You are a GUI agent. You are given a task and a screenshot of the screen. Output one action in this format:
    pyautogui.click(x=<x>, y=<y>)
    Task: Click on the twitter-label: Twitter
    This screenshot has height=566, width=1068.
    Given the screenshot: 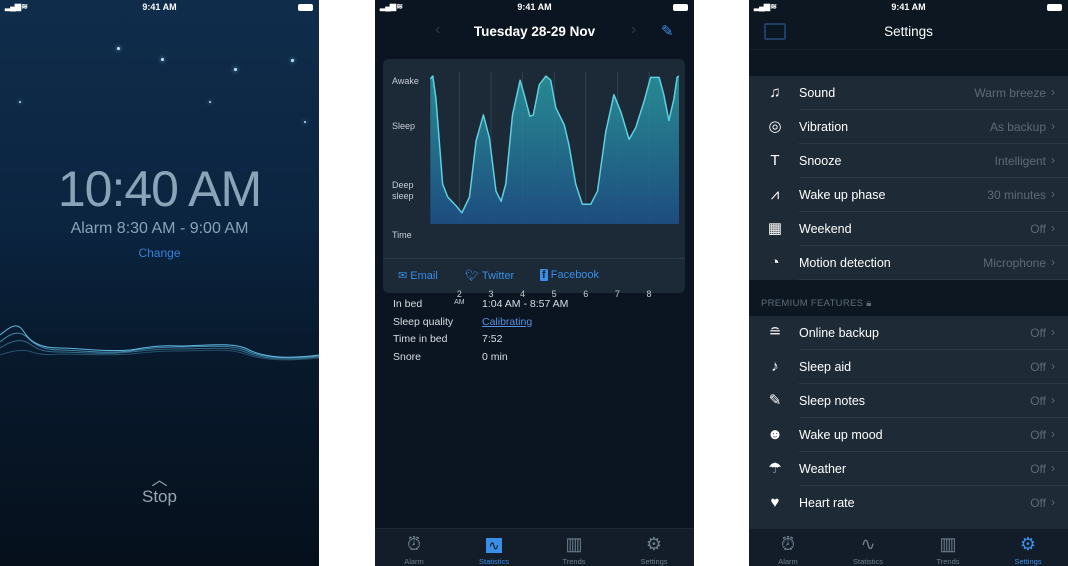 What is the action you would take?
    pyautogui.click(x=498, y=276)
    